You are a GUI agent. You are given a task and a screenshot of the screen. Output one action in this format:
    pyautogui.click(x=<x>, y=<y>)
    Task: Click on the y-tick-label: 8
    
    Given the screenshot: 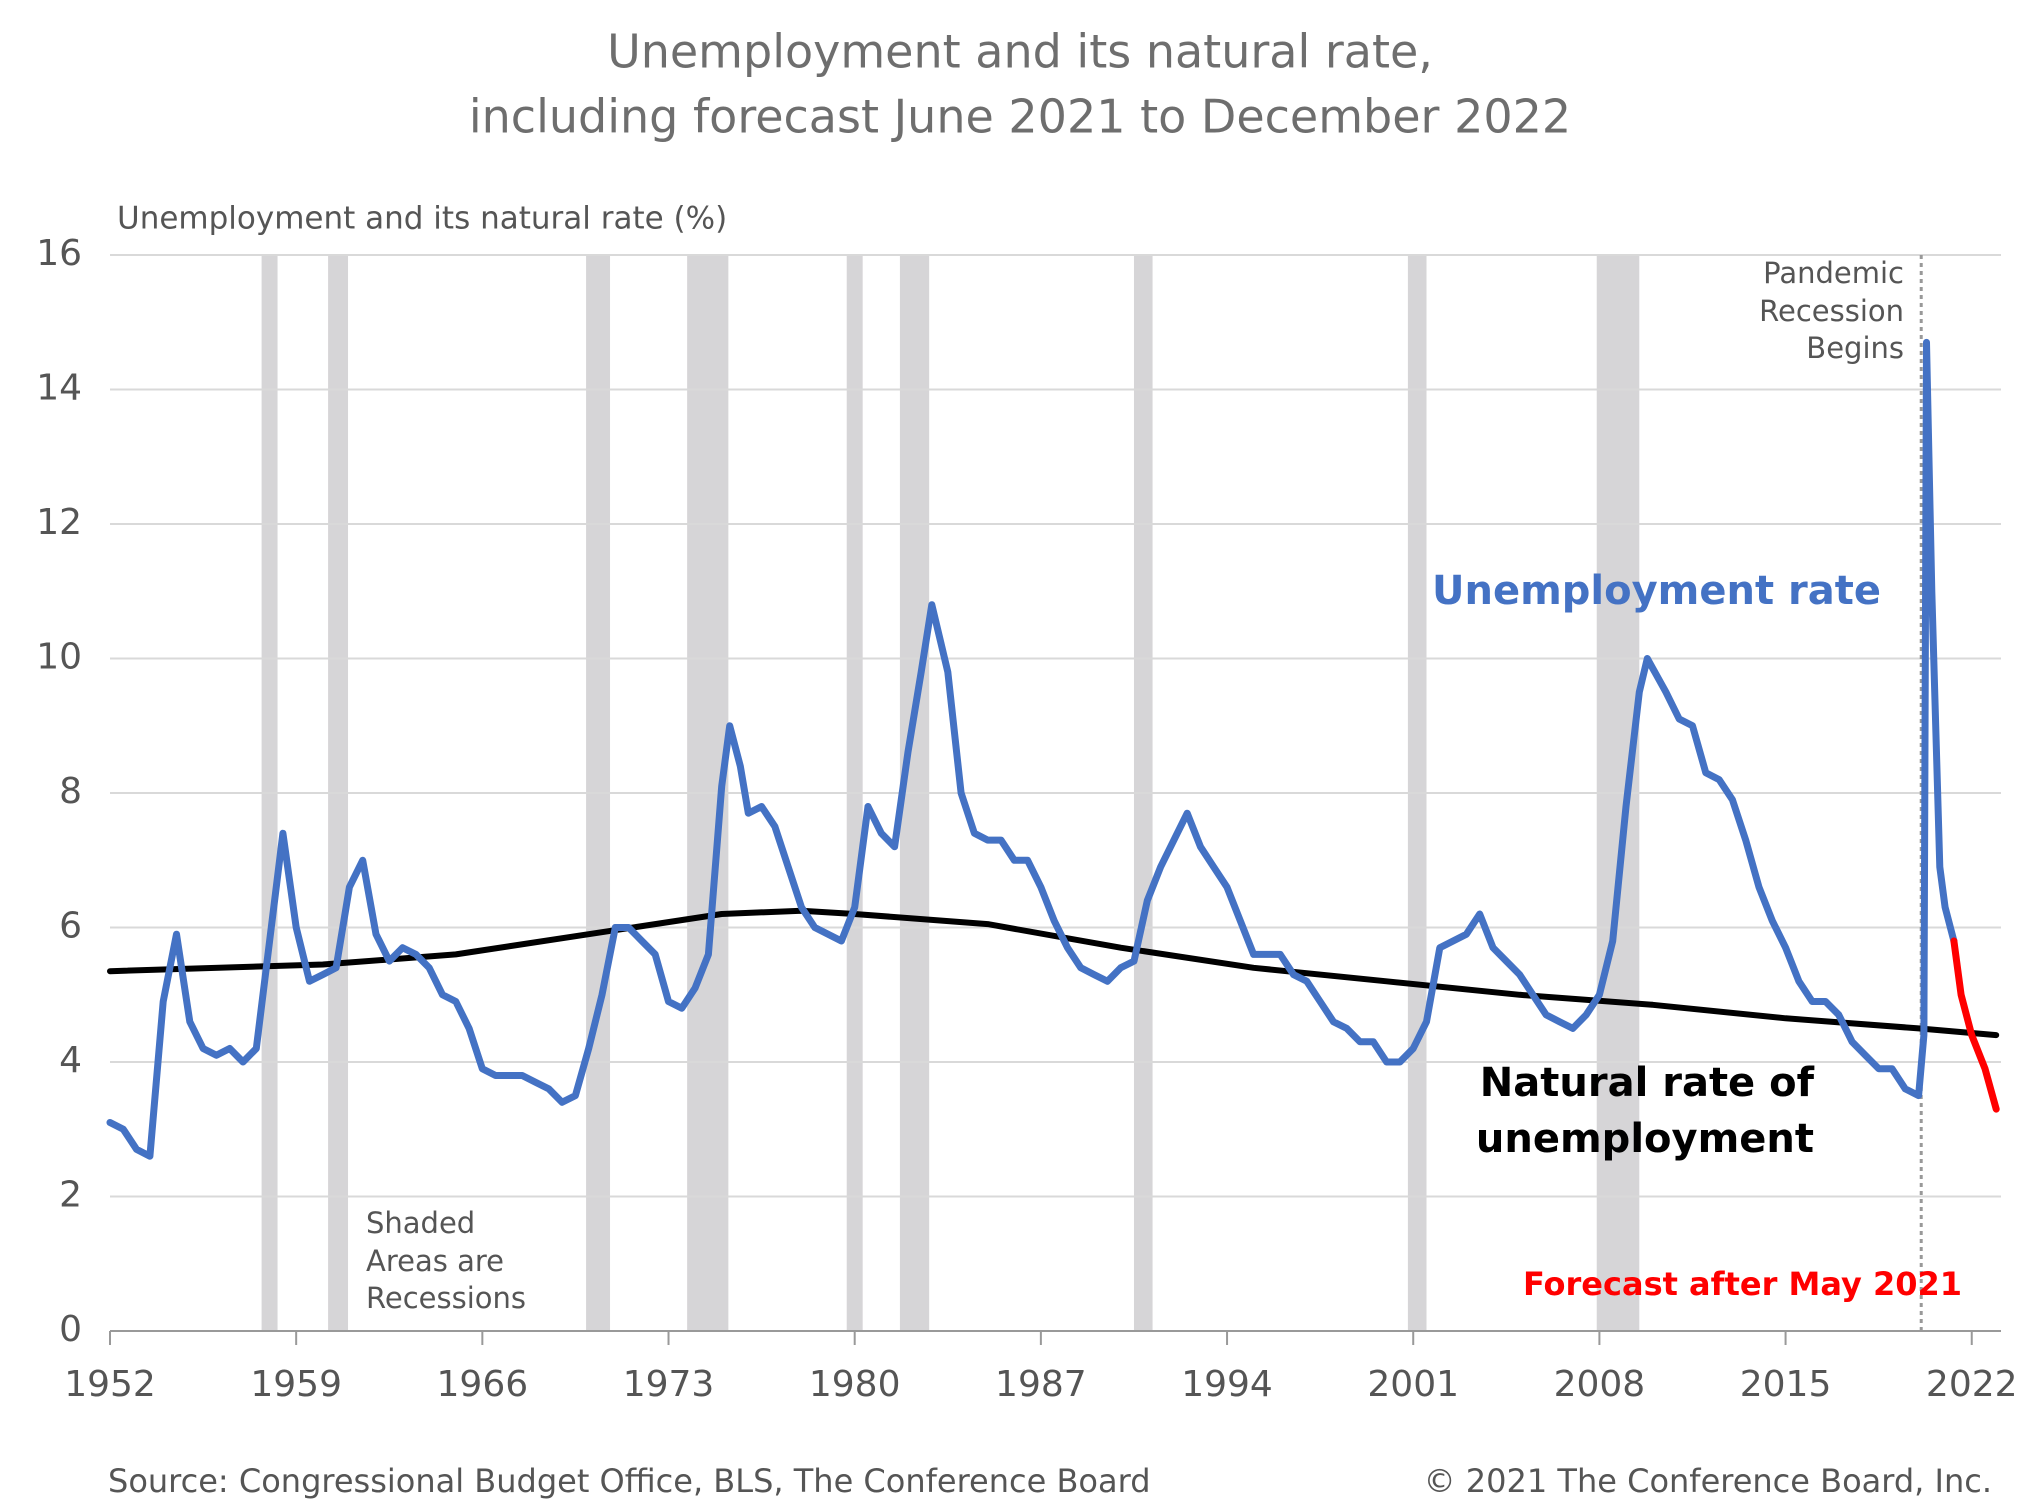 What is the action you would take?
    pyautogui.click(x=70, y=791)
    